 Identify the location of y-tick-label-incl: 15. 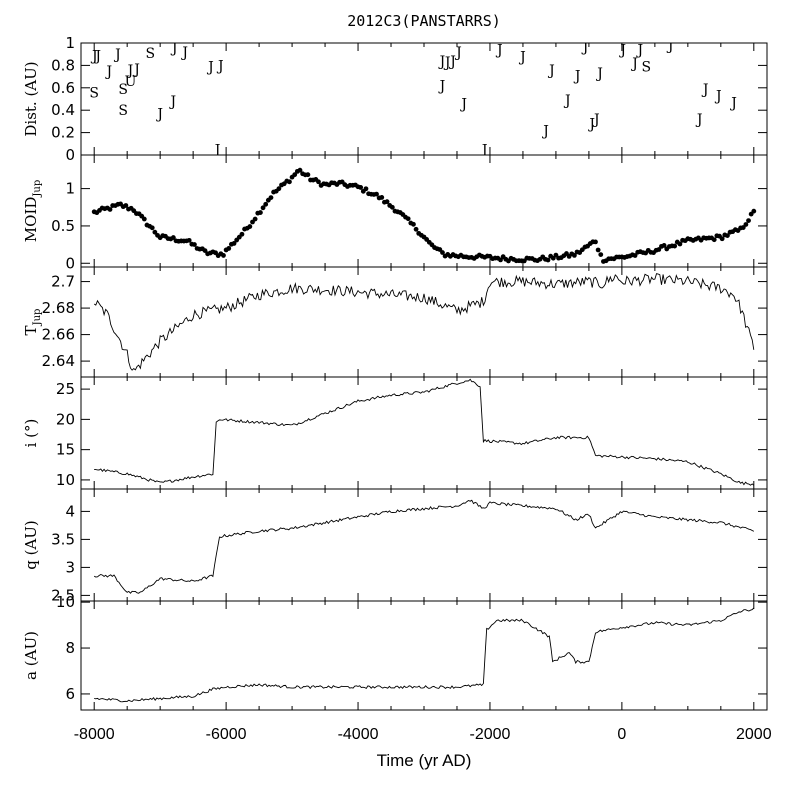
(65, 450).